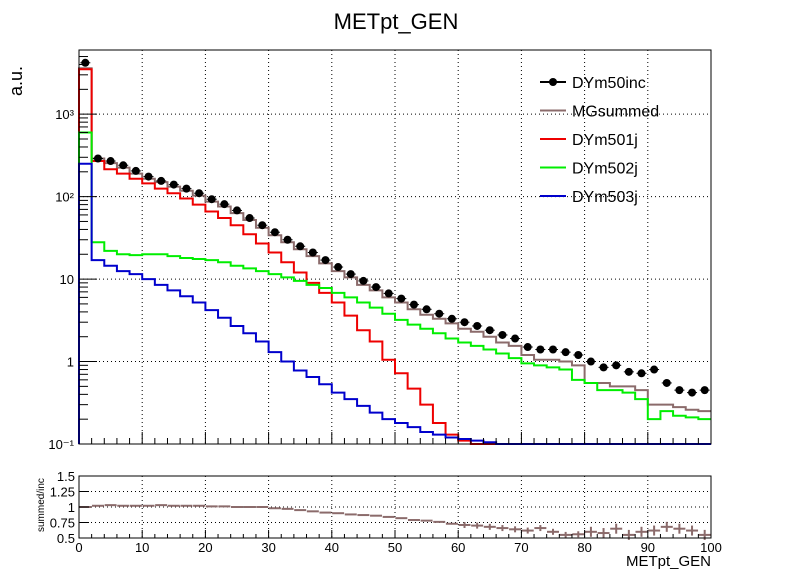 The width and height of the screenshot is (798, 574). I want to click on ratio-y-tick-label: 0.75, so click(62, 523).